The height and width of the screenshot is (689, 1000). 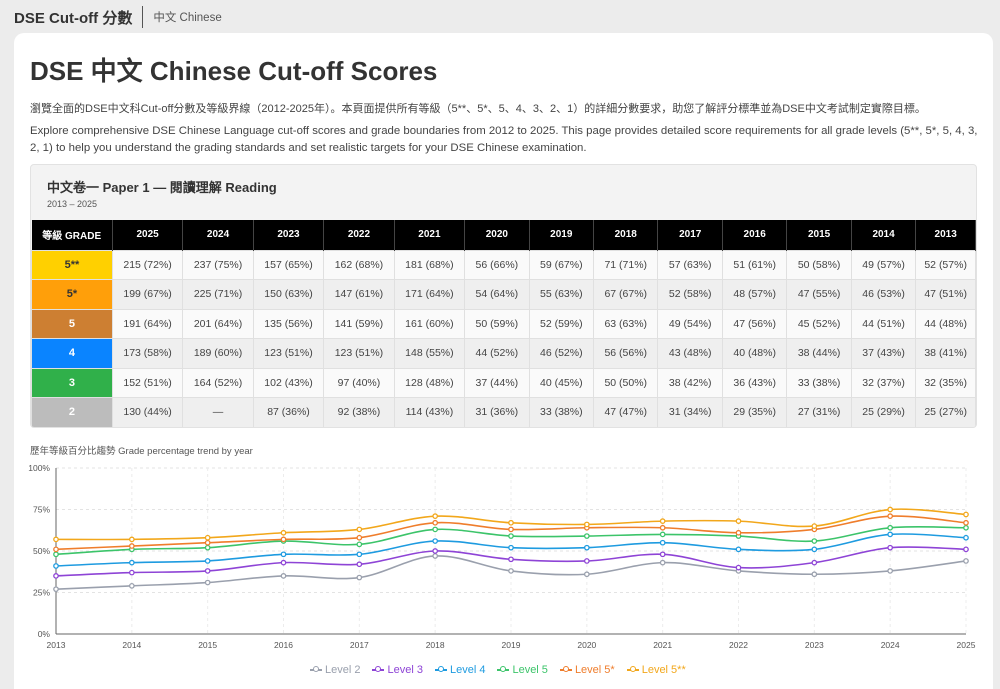 I want to click on legend-item: Level 5*, so click(x=587, y=670).